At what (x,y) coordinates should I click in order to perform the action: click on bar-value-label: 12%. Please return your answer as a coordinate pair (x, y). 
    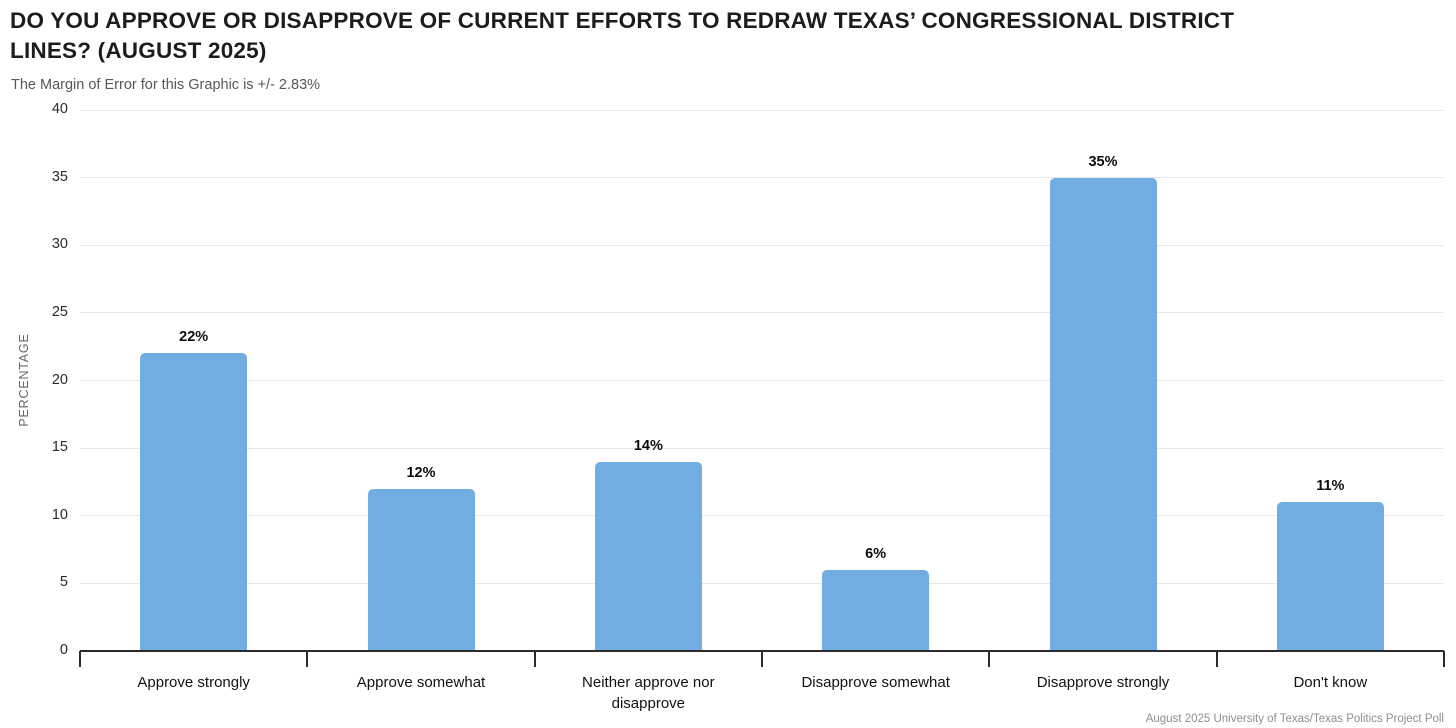
    Looking at the image, I should click on (421, 472).